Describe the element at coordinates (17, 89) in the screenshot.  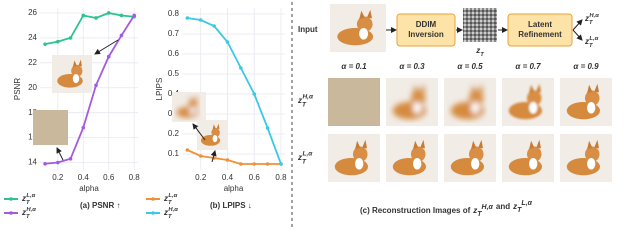
I see `y-axis-label: PSNR` at that location.